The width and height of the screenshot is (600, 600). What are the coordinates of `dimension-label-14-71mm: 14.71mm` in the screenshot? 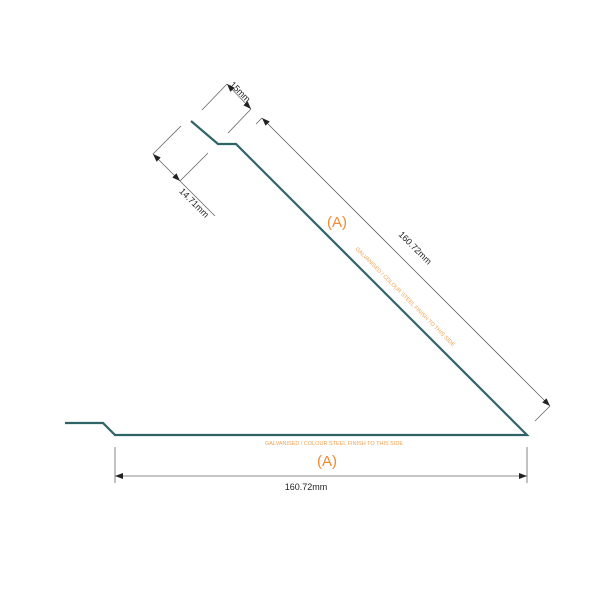 It's located at (194, 203).